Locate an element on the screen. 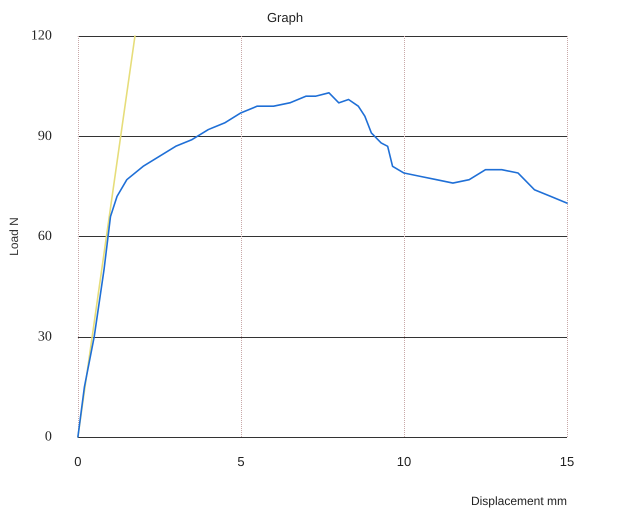  y-axis-title: Load N is located at coordinates (14, 236).